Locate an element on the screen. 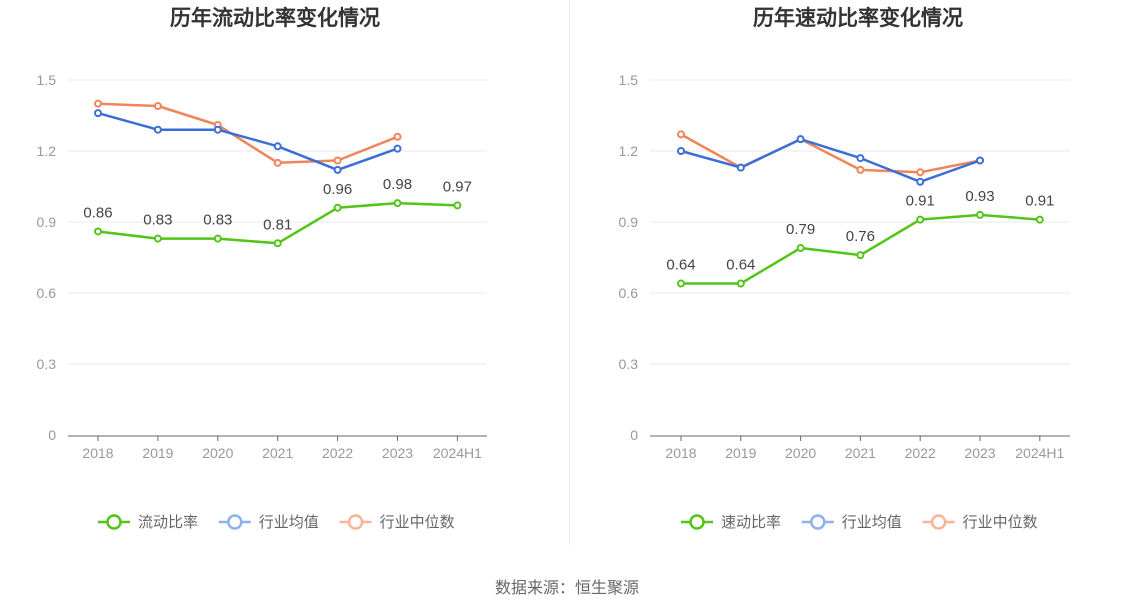  data-label: 0.76 is located at coordinates (860, 236).